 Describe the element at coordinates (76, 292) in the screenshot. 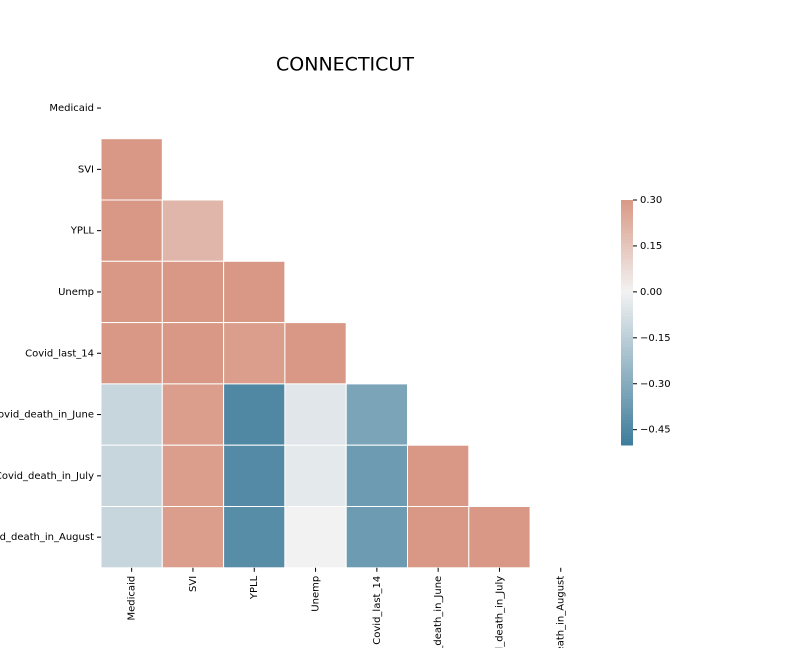

I see `y-tick-label: Unemp` at that location.